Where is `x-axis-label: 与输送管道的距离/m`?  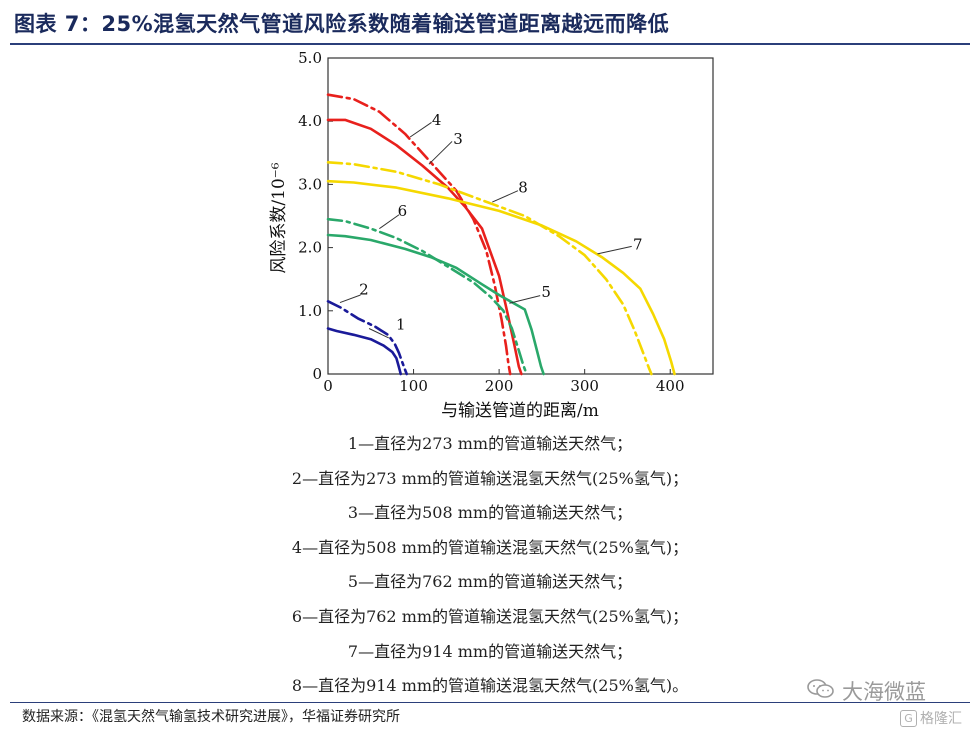 x-axis-label: 与输送管道的距离/m is located at coordinates (520, 411).